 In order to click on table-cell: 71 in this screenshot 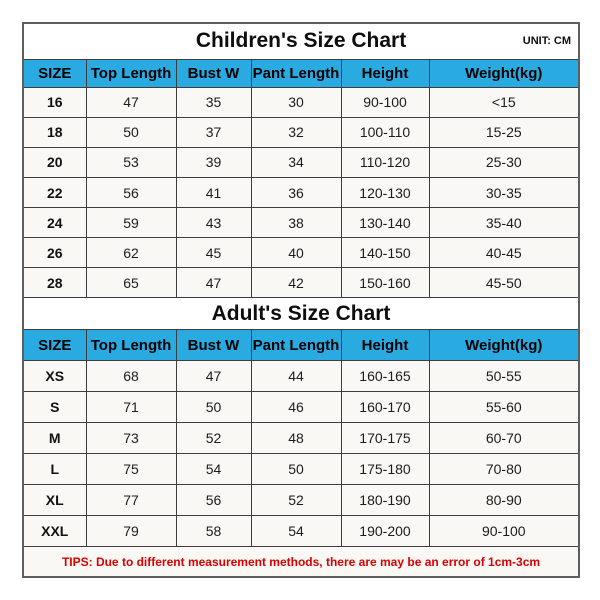, I will do `click(131, 406)`.